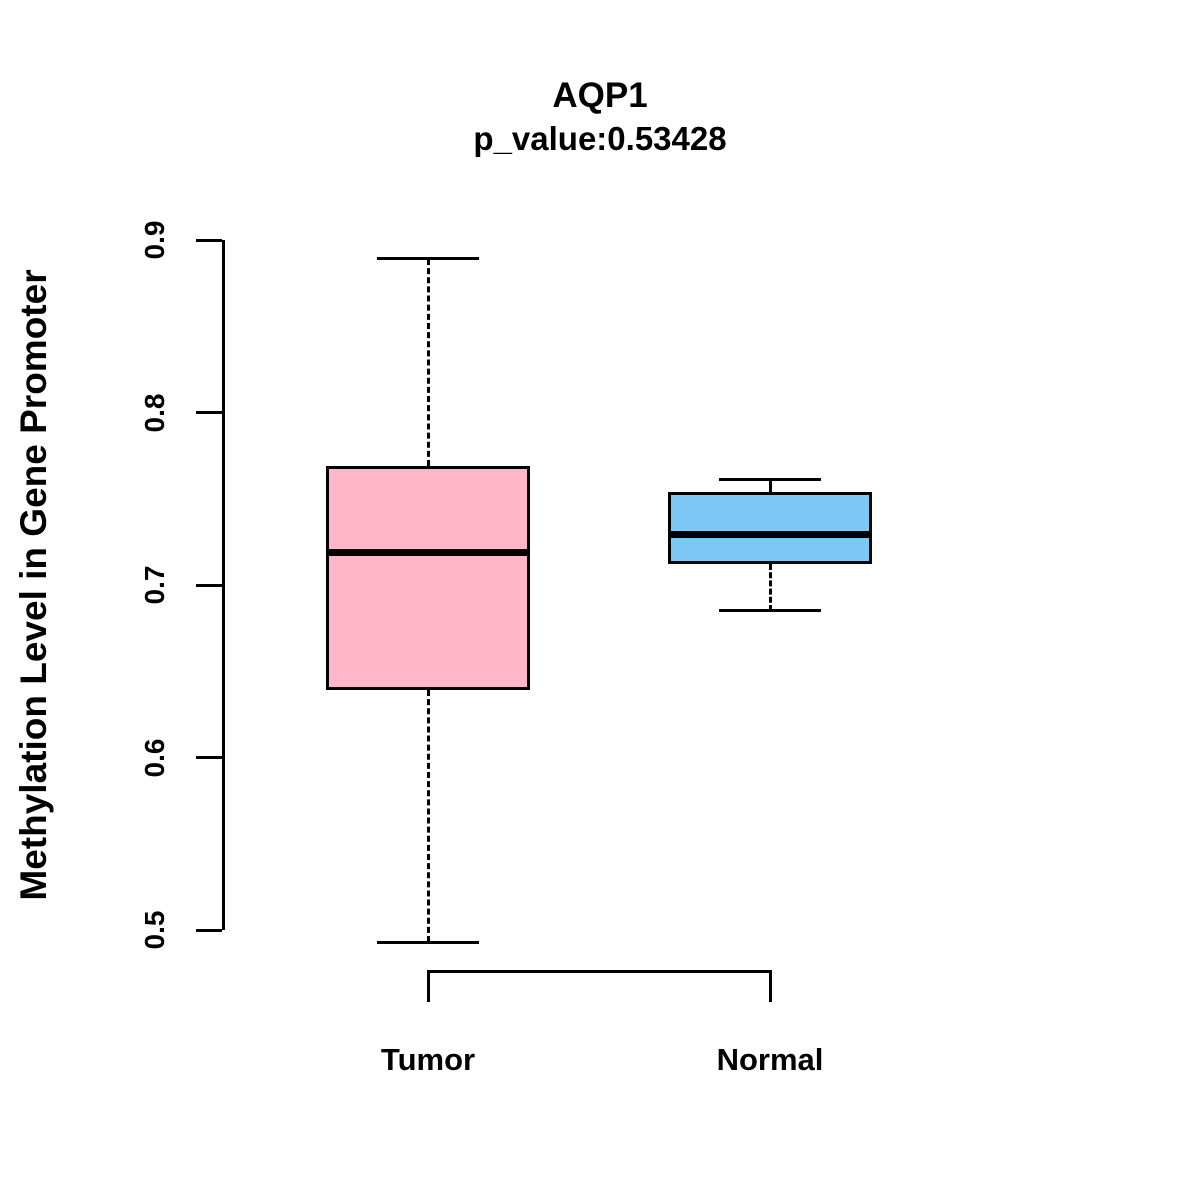 The width and height of the screenshot is (1200, 1200). What do you see at coordinates (154, 585) in the screenshot?
I see `y-tick-label: 0.7` at bounding box center [154, 585].